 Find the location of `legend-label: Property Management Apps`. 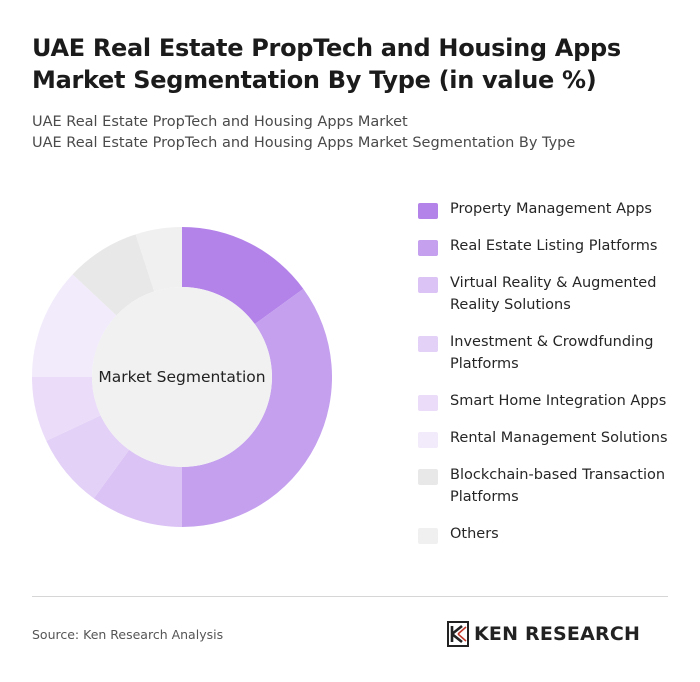

legend-label: Property Management Apps is located at coordinates (551, 209).